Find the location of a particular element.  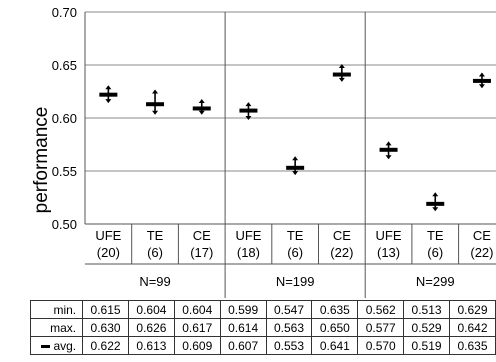

avg-legend-swatch is located at coordinates (46, 346).